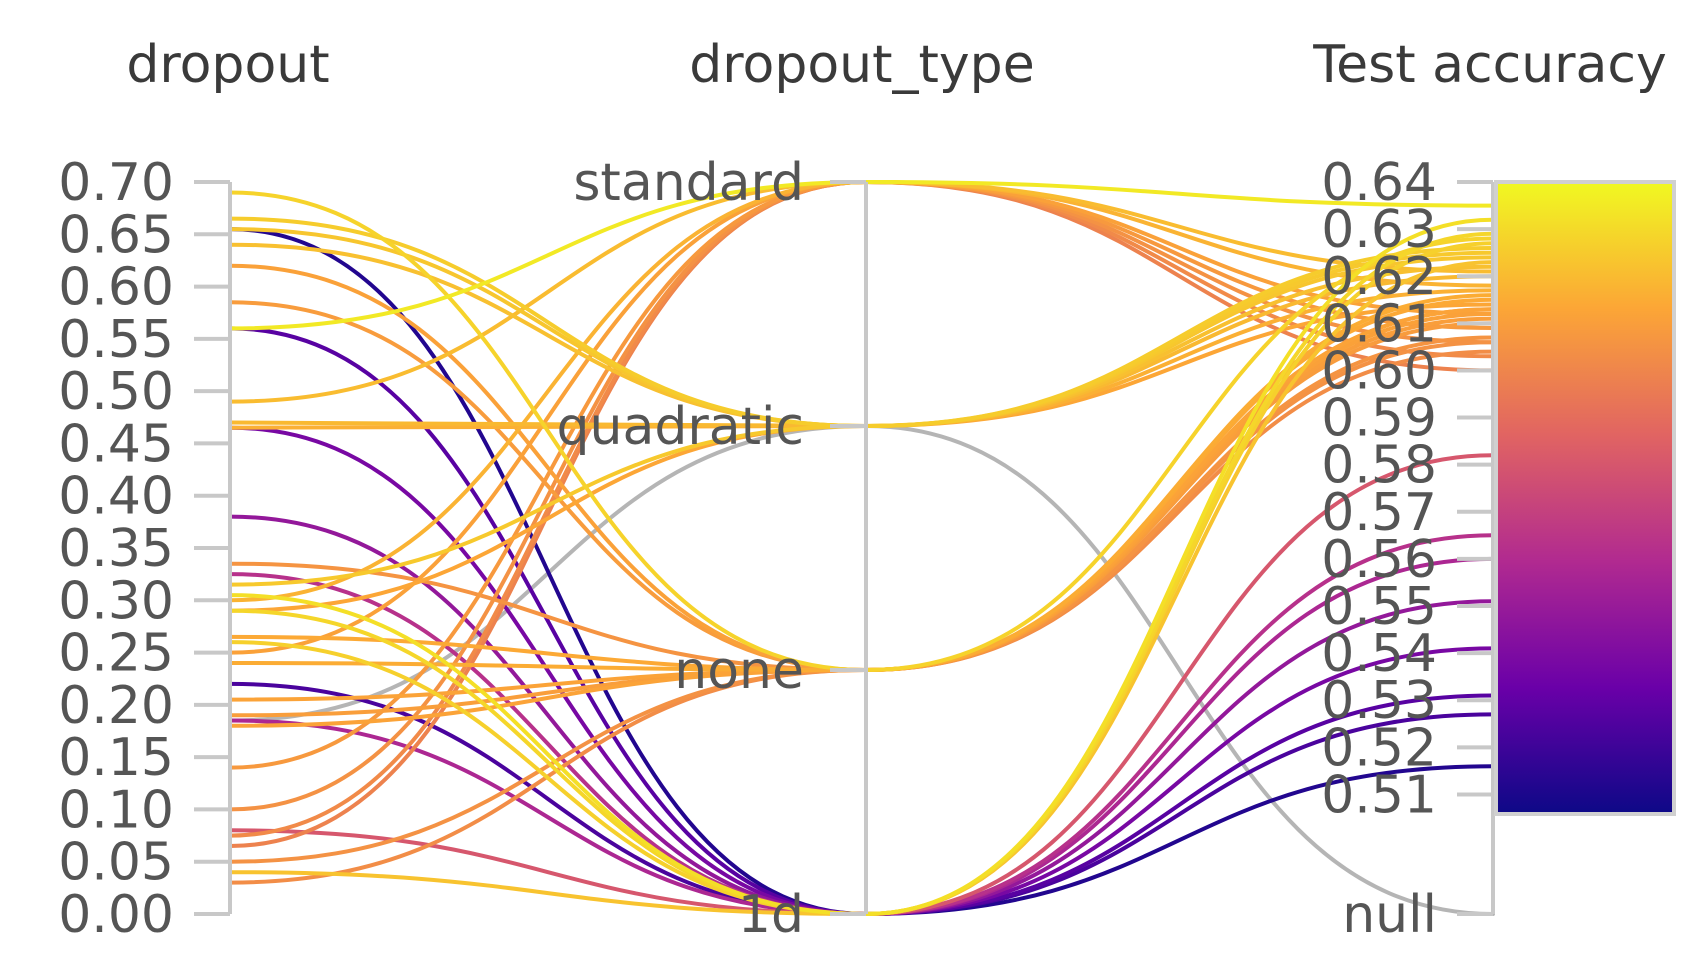  I want to click on test-accuracy-tick-label: 0.56, so click(1379, 560).